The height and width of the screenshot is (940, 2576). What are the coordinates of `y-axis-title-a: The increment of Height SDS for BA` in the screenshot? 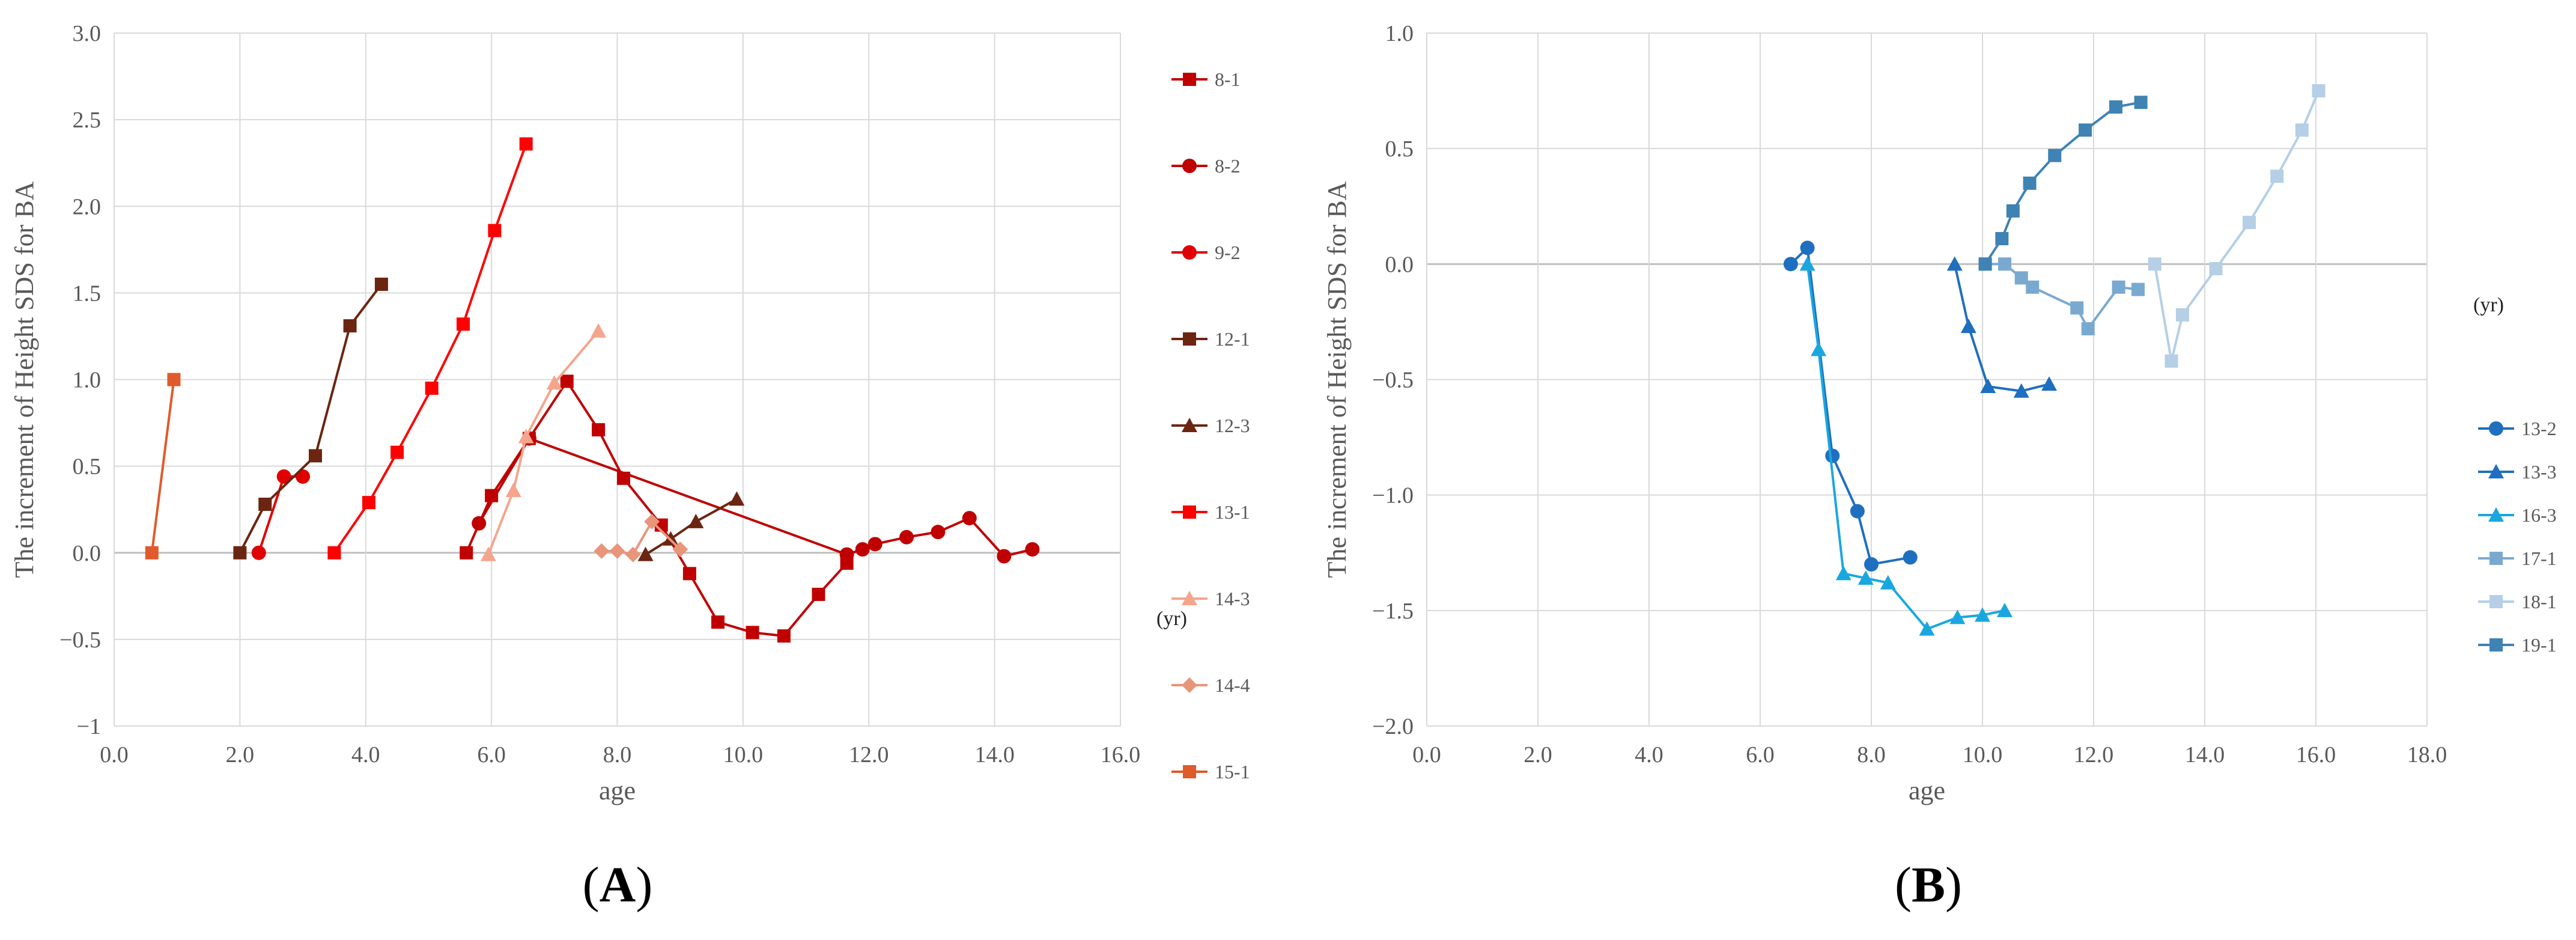 It's located at (24, 379).